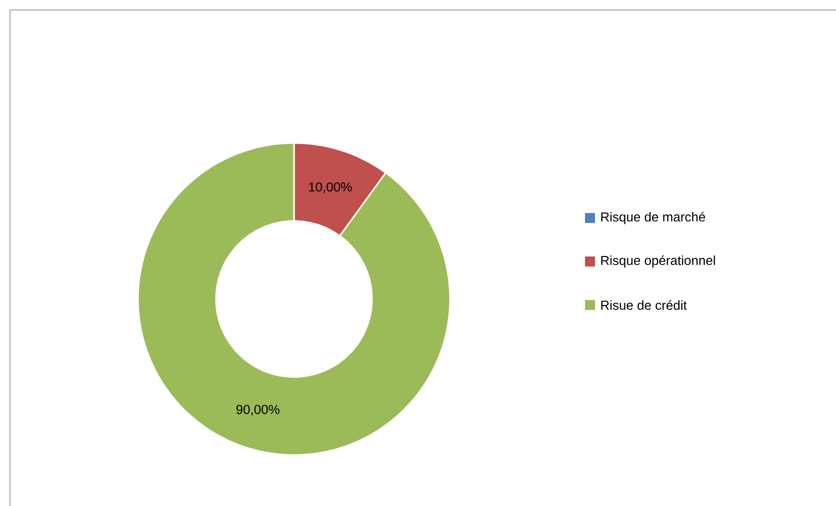  I want to click on data-label: 90,00%, so click(258, 410).